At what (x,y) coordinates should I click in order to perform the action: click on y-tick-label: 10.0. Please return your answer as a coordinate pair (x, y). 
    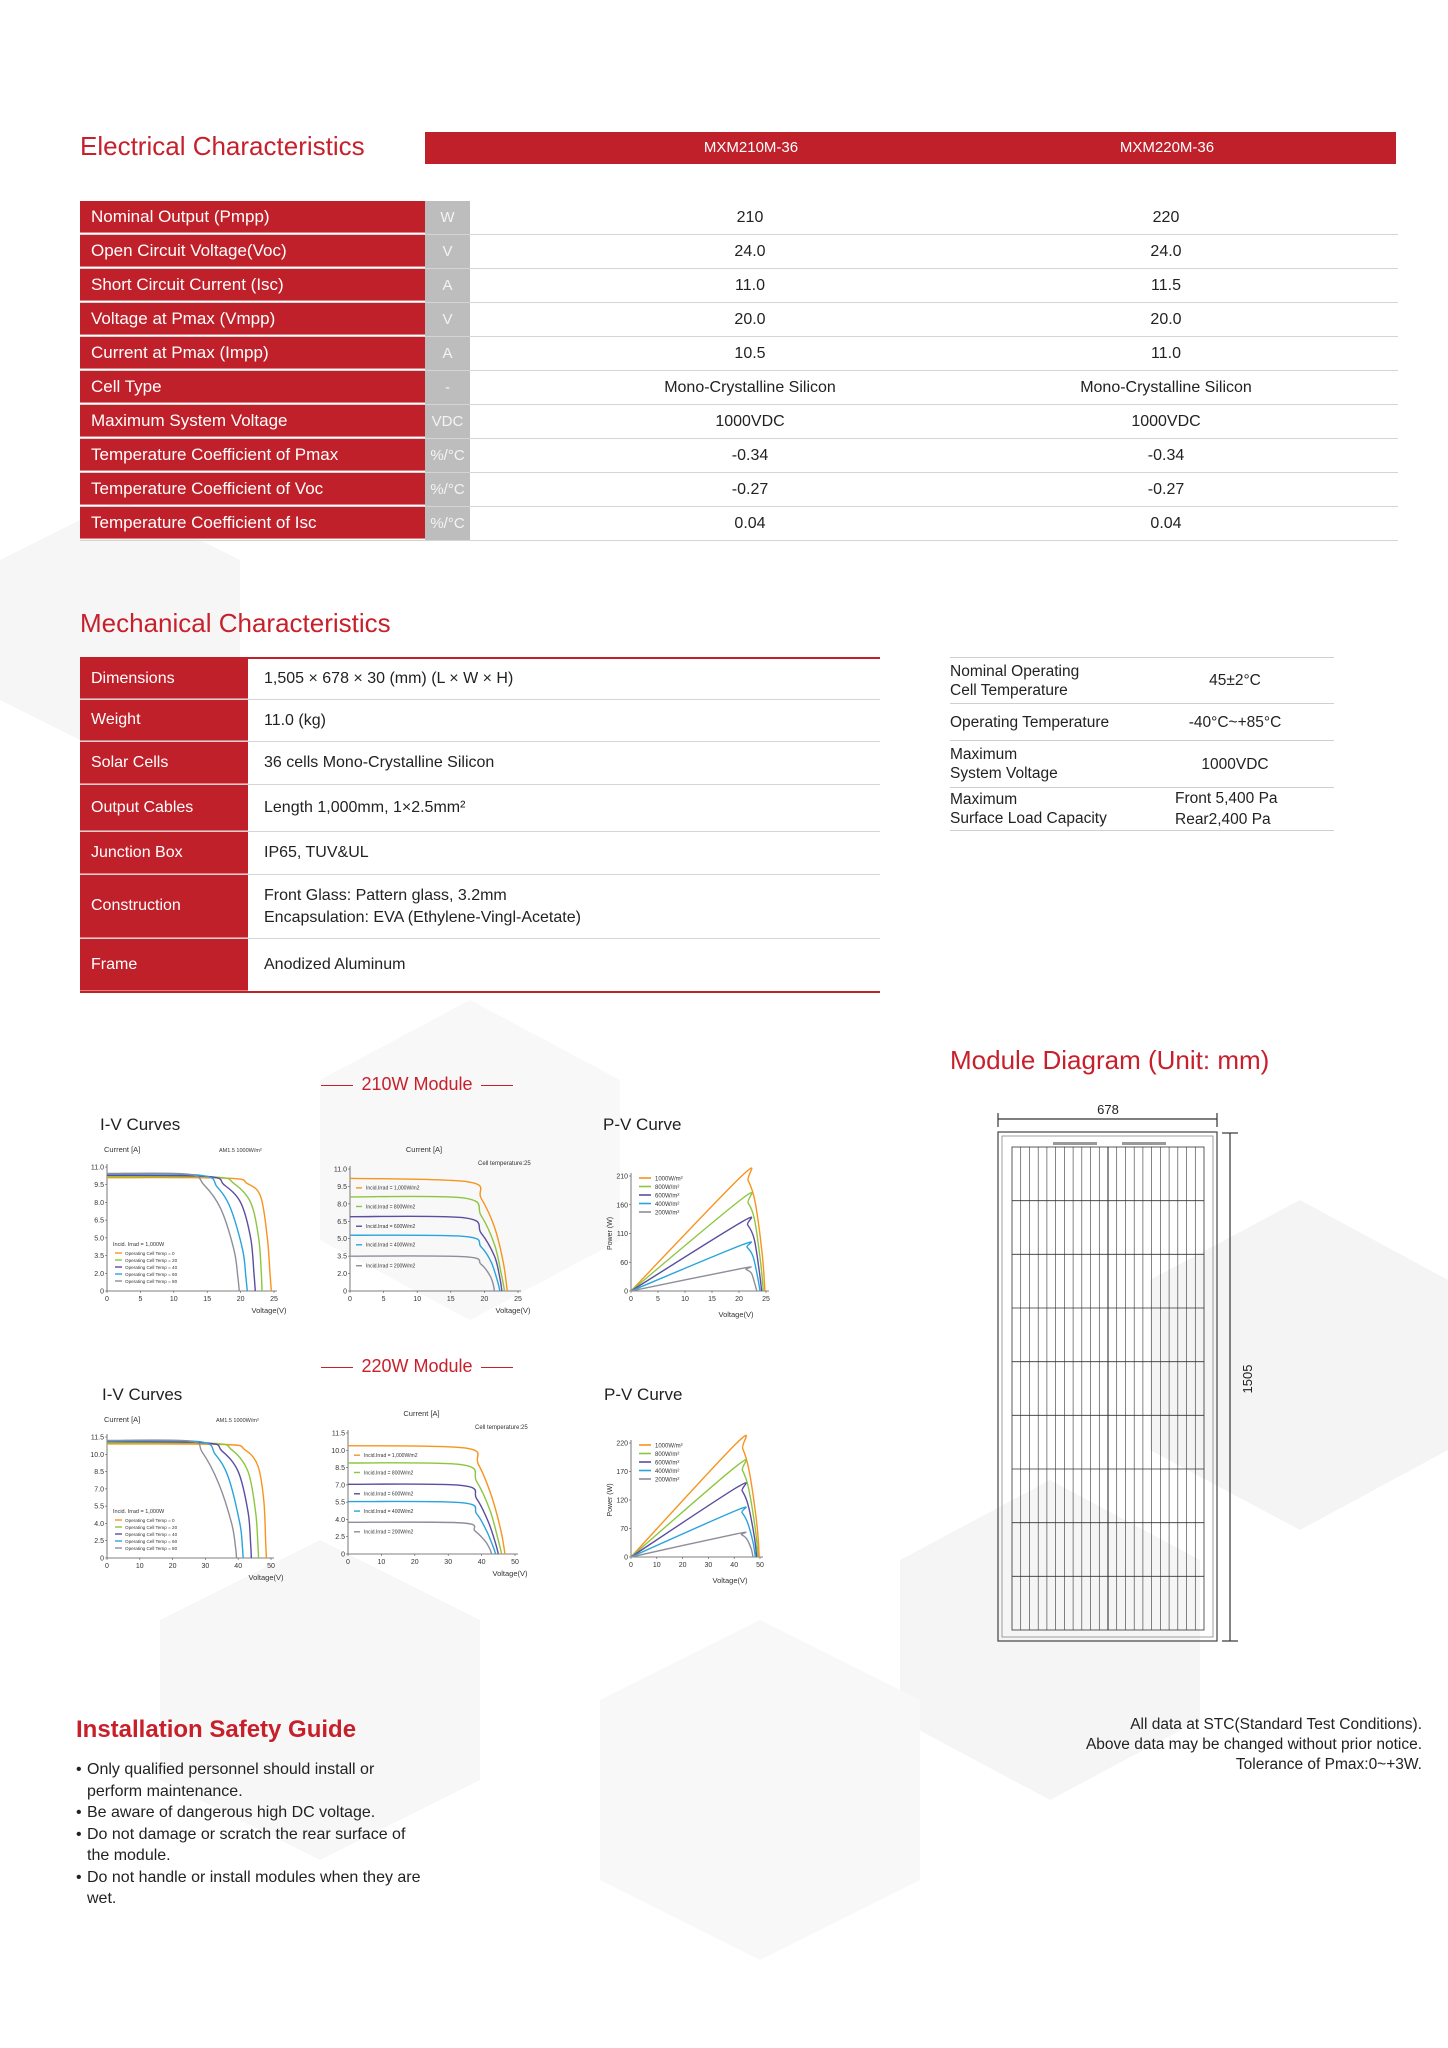
    Looking at the image, I should click on (97, 1455).